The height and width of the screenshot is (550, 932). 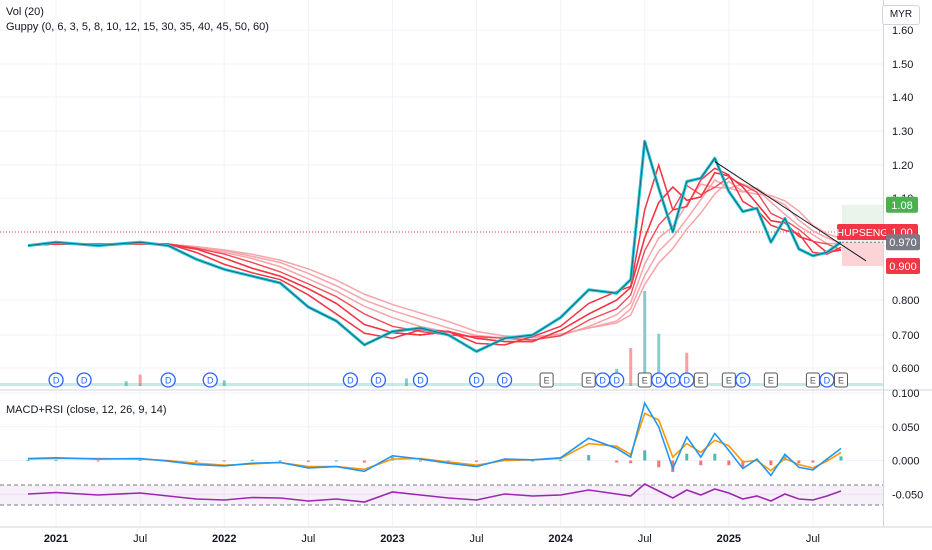 What do you see at coordinates (902, 31) in the screenshot?
I see `price-tick-label: 1.60` at bounding box center [902, 31].